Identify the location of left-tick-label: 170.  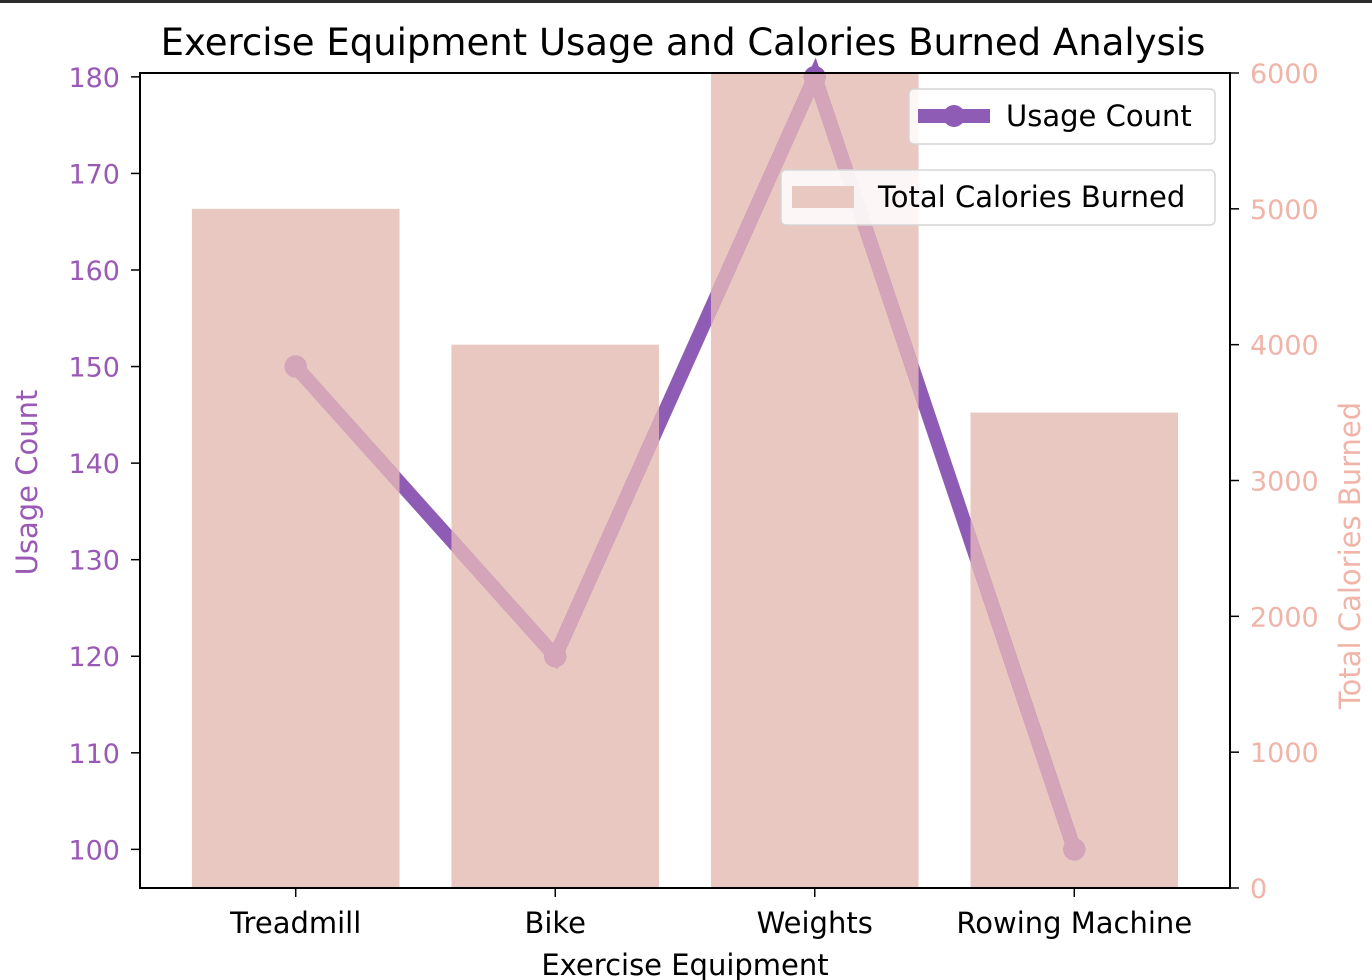
(94, 174).